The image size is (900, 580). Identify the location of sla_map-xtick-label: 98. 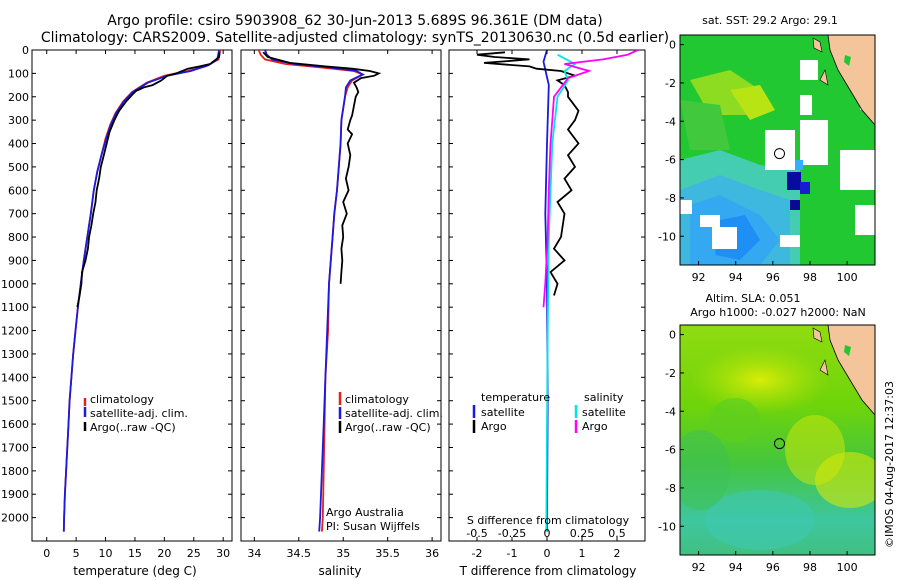
(810, 567).